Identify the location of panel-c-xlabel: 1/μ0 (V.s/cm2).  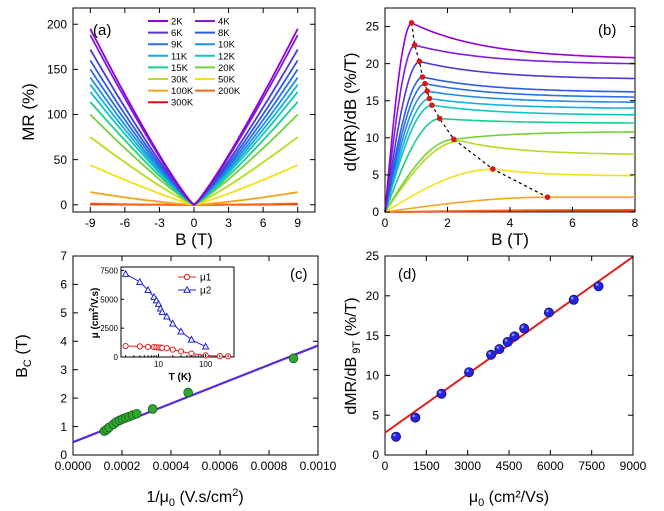
(194, 498).